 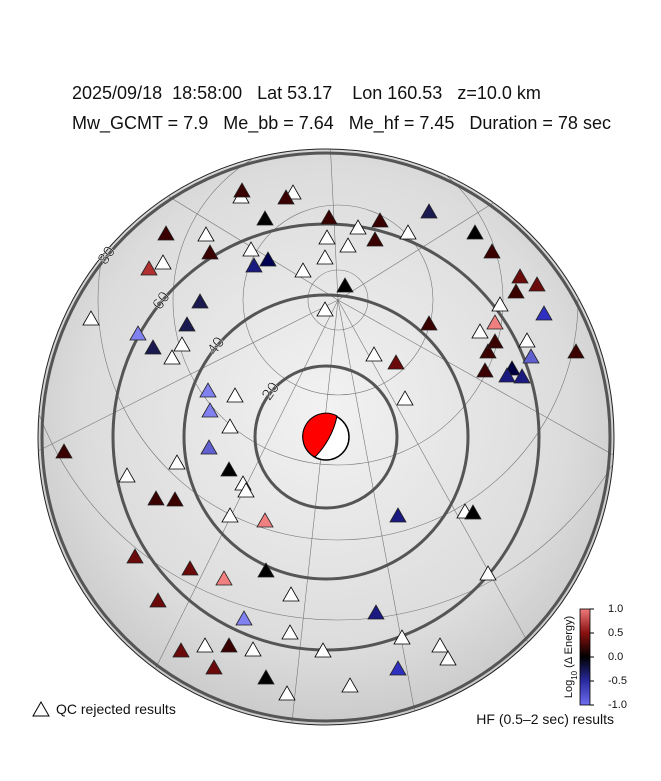 I want to click on colorbar-title: Log10 (Δ Energy), so click(x=571, y=657).